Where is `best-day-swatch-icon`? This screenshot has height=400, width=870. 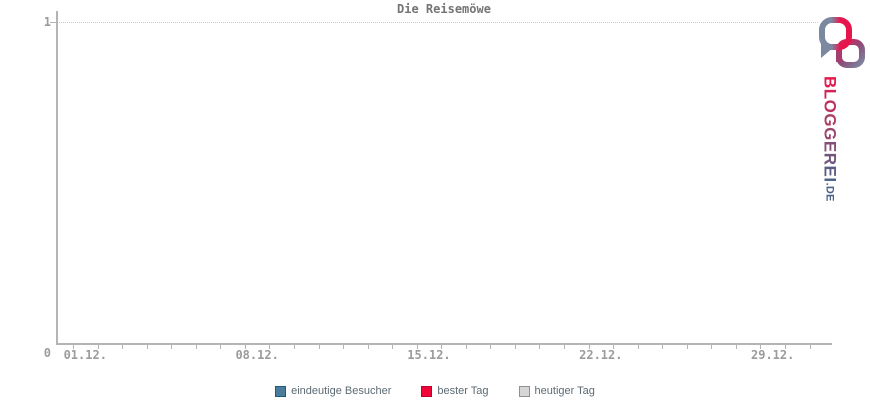 best-day-swatch-icon is located at coordinates (427, 391).